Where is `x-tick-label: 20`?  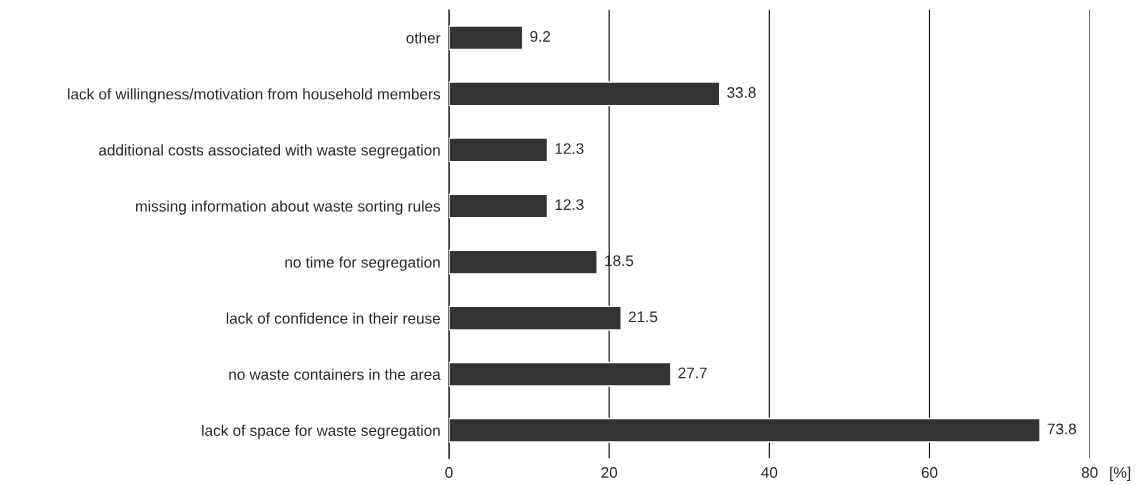
x-tick-label: 20 is located at coordinates (609, 472).